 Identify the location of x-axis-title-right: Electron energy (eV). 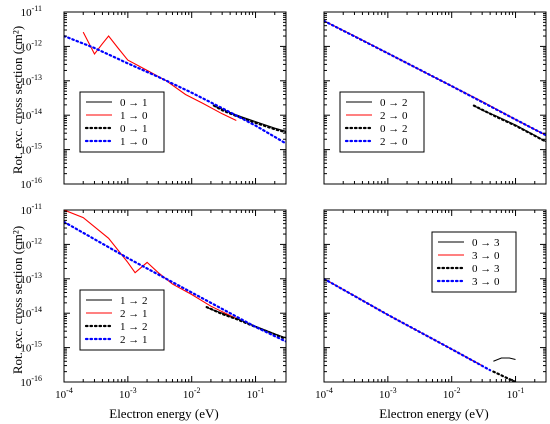
(433, 413).